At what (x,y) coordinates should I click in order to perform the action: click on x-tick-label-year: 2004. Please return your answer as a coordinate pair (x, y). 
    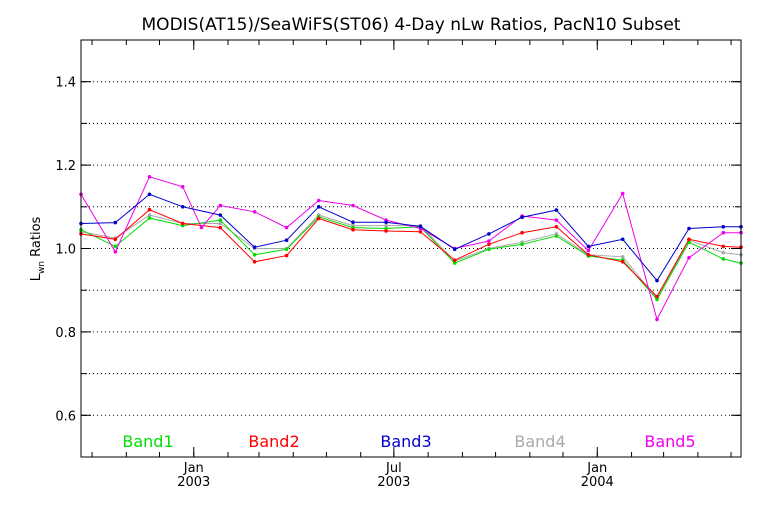
    Looking at the image, I should click on (597, 482).